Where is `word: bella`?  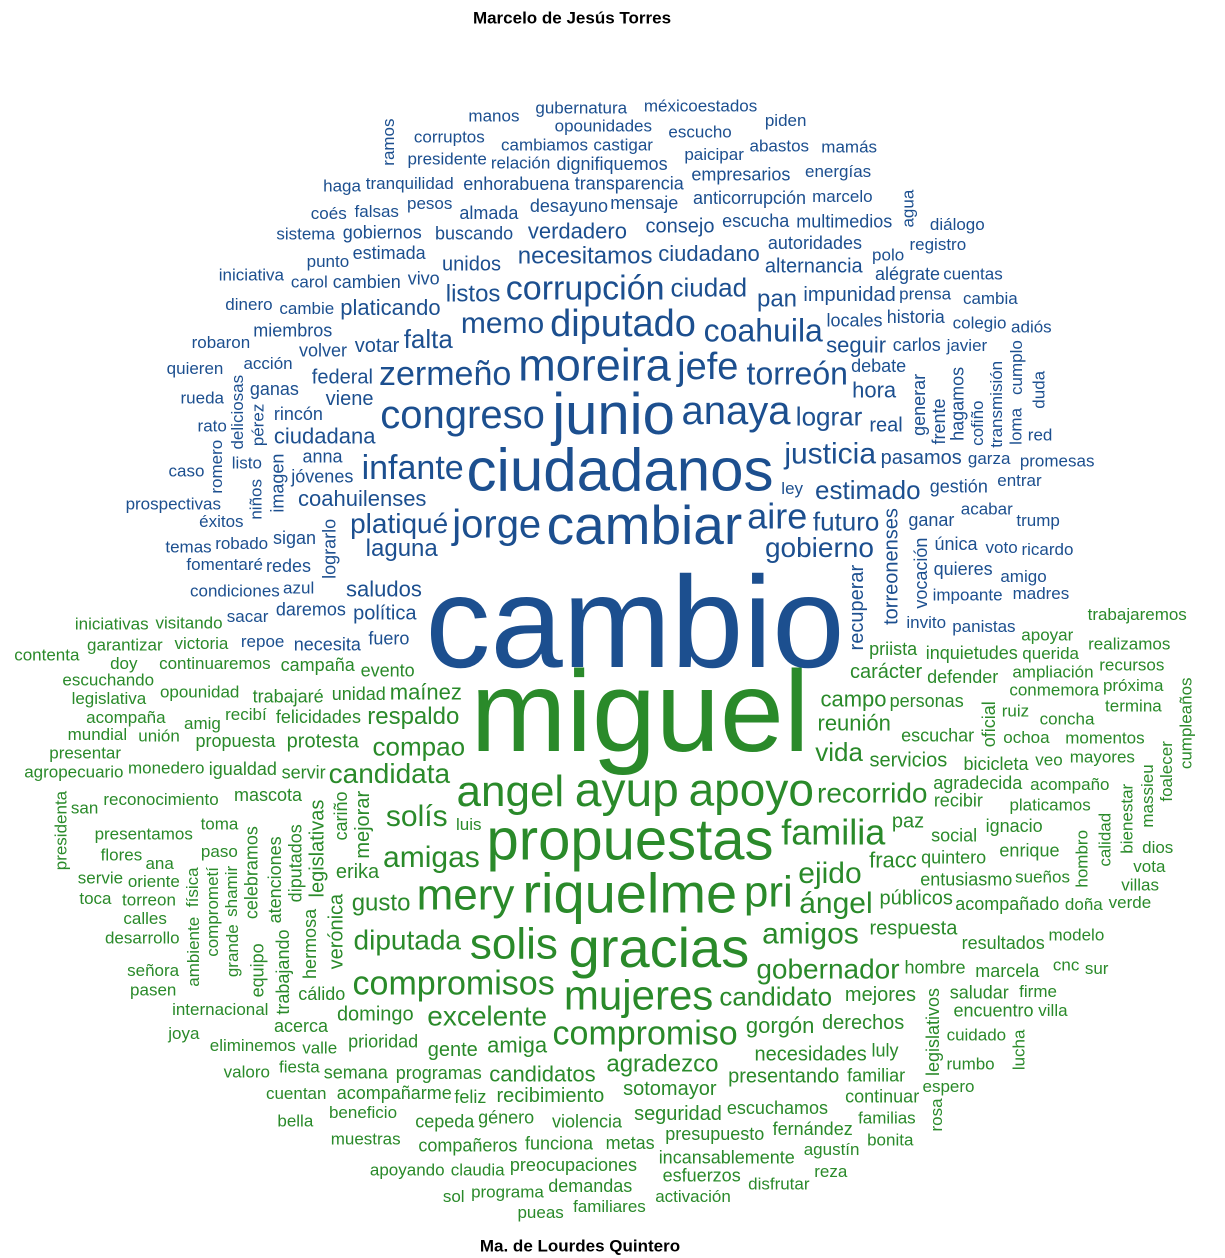
word: bella is located at coordinates (295, 1120).